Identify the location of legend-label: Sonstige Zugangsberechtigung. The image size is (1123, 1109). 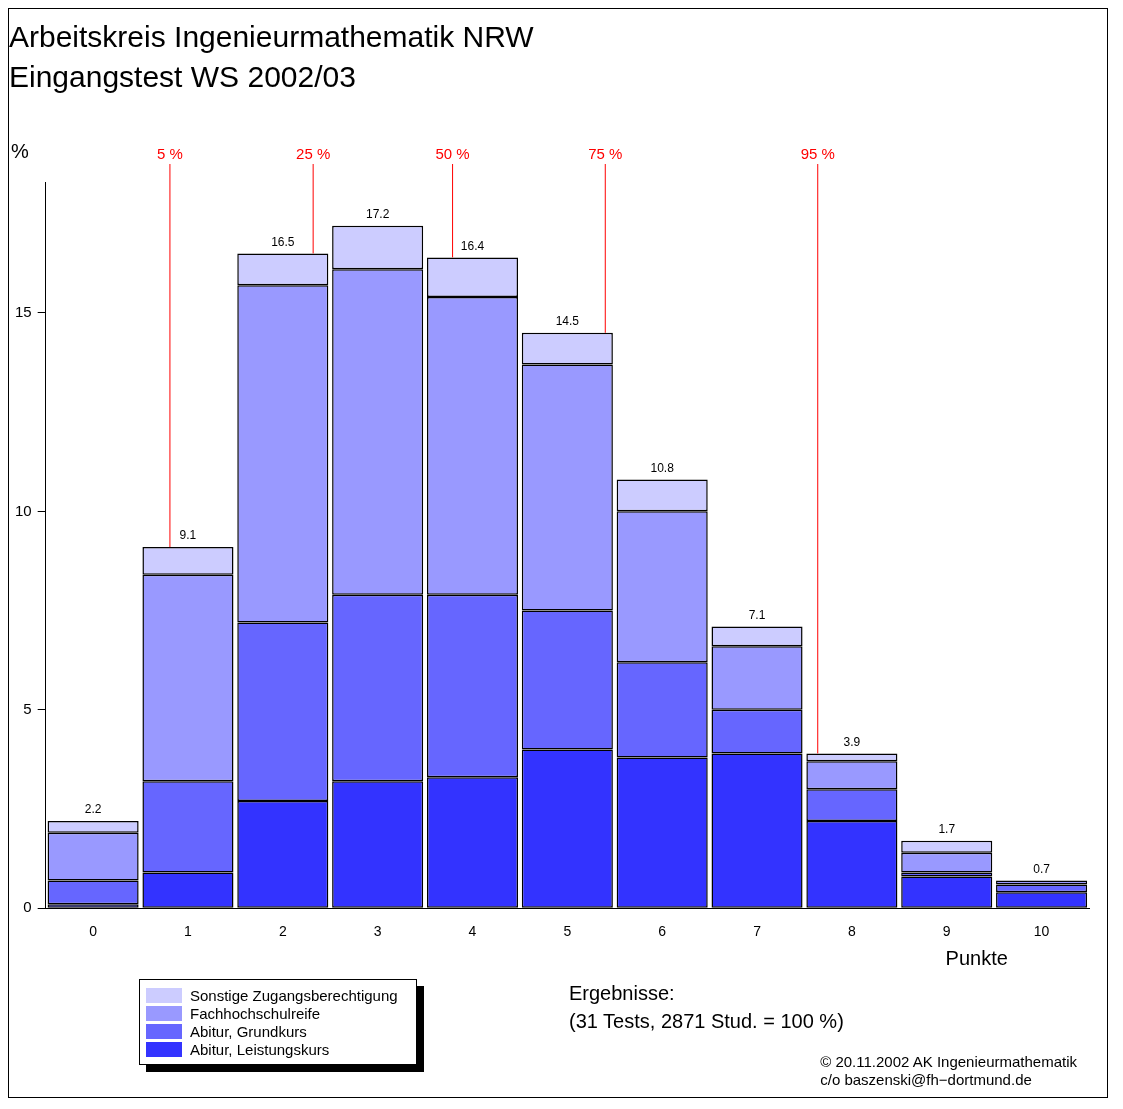
(294, 995).